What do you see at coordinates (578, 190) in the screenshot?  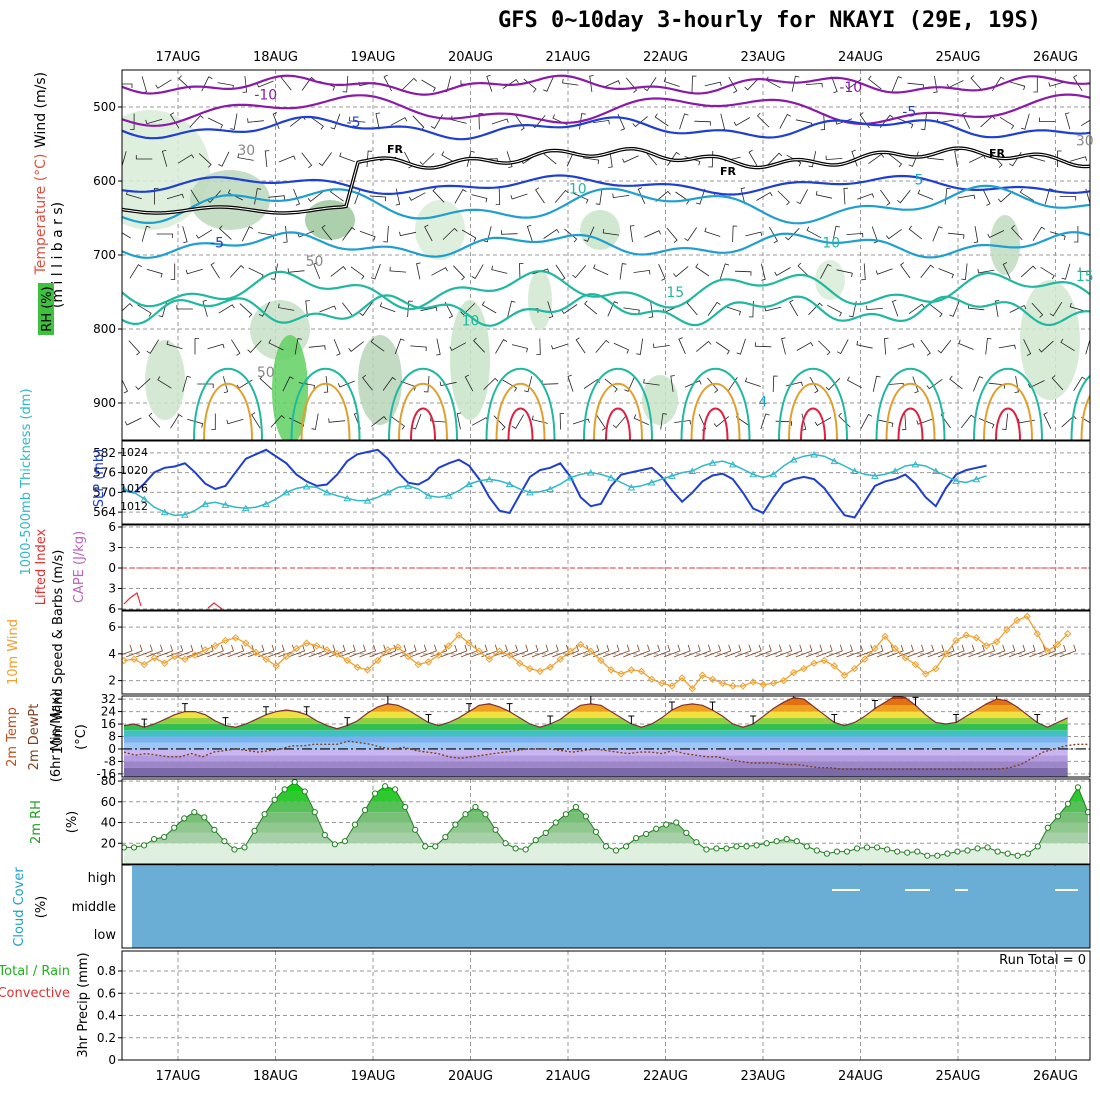 I see `contour-label: 10` at bounding box center [578, 190].